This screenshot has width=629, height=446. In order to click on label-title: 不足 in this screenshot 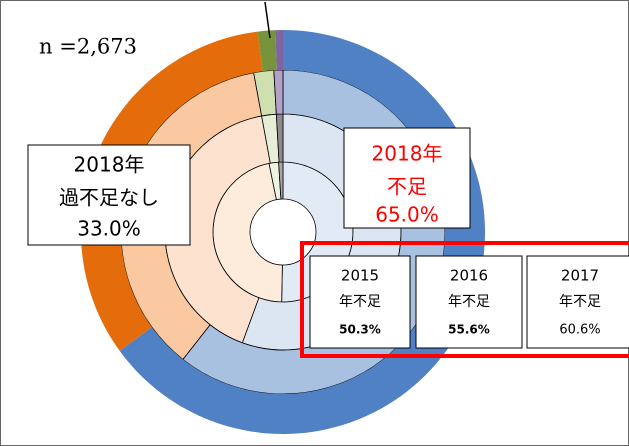, I will do `click(407, 187)`.